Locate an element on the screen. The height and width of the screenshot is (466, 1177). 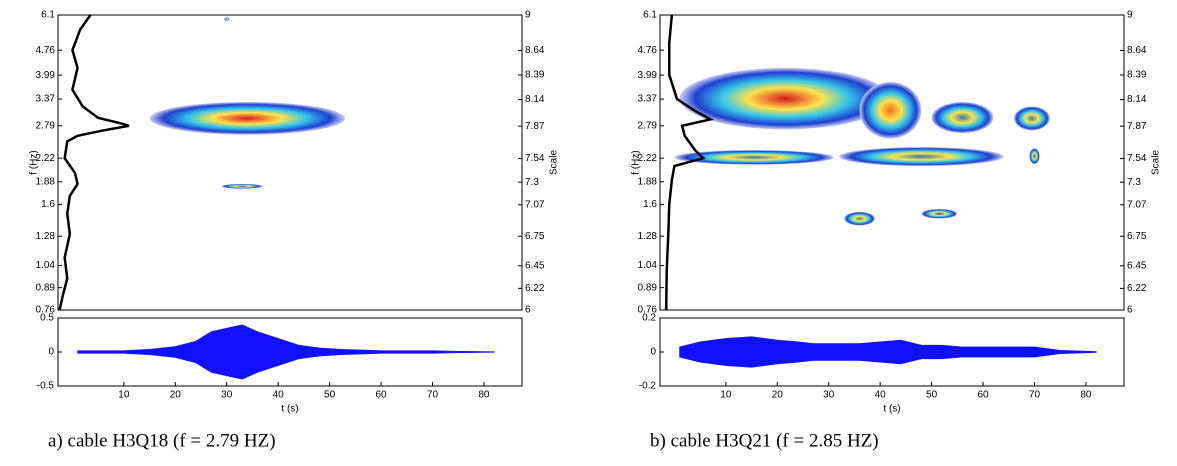
caption: b) cable H3Q21 (f = 2.85 HZ) is located at coordinates (764, 440).